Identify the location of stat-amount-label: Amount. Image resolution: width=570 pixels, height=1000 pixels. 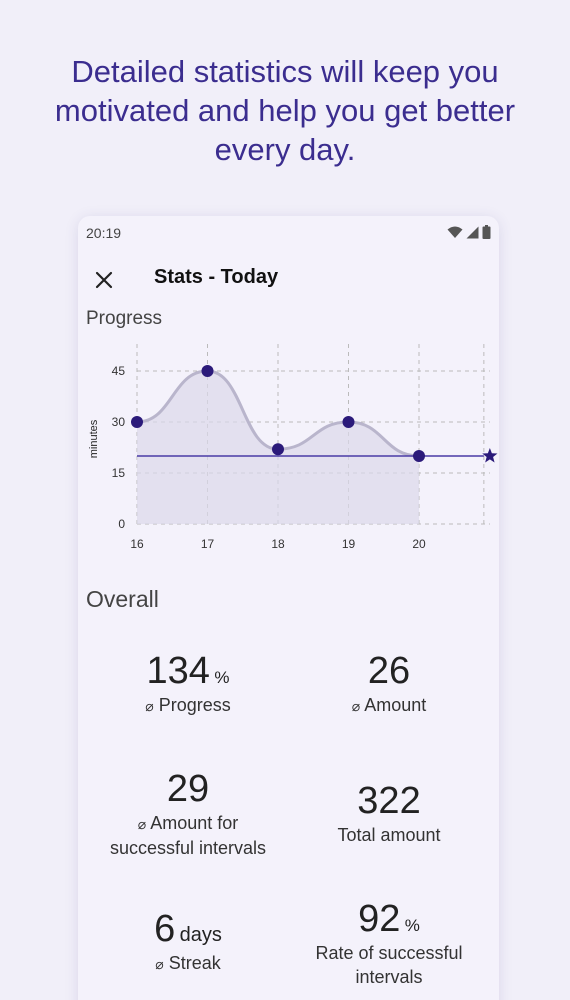
(395, 705).